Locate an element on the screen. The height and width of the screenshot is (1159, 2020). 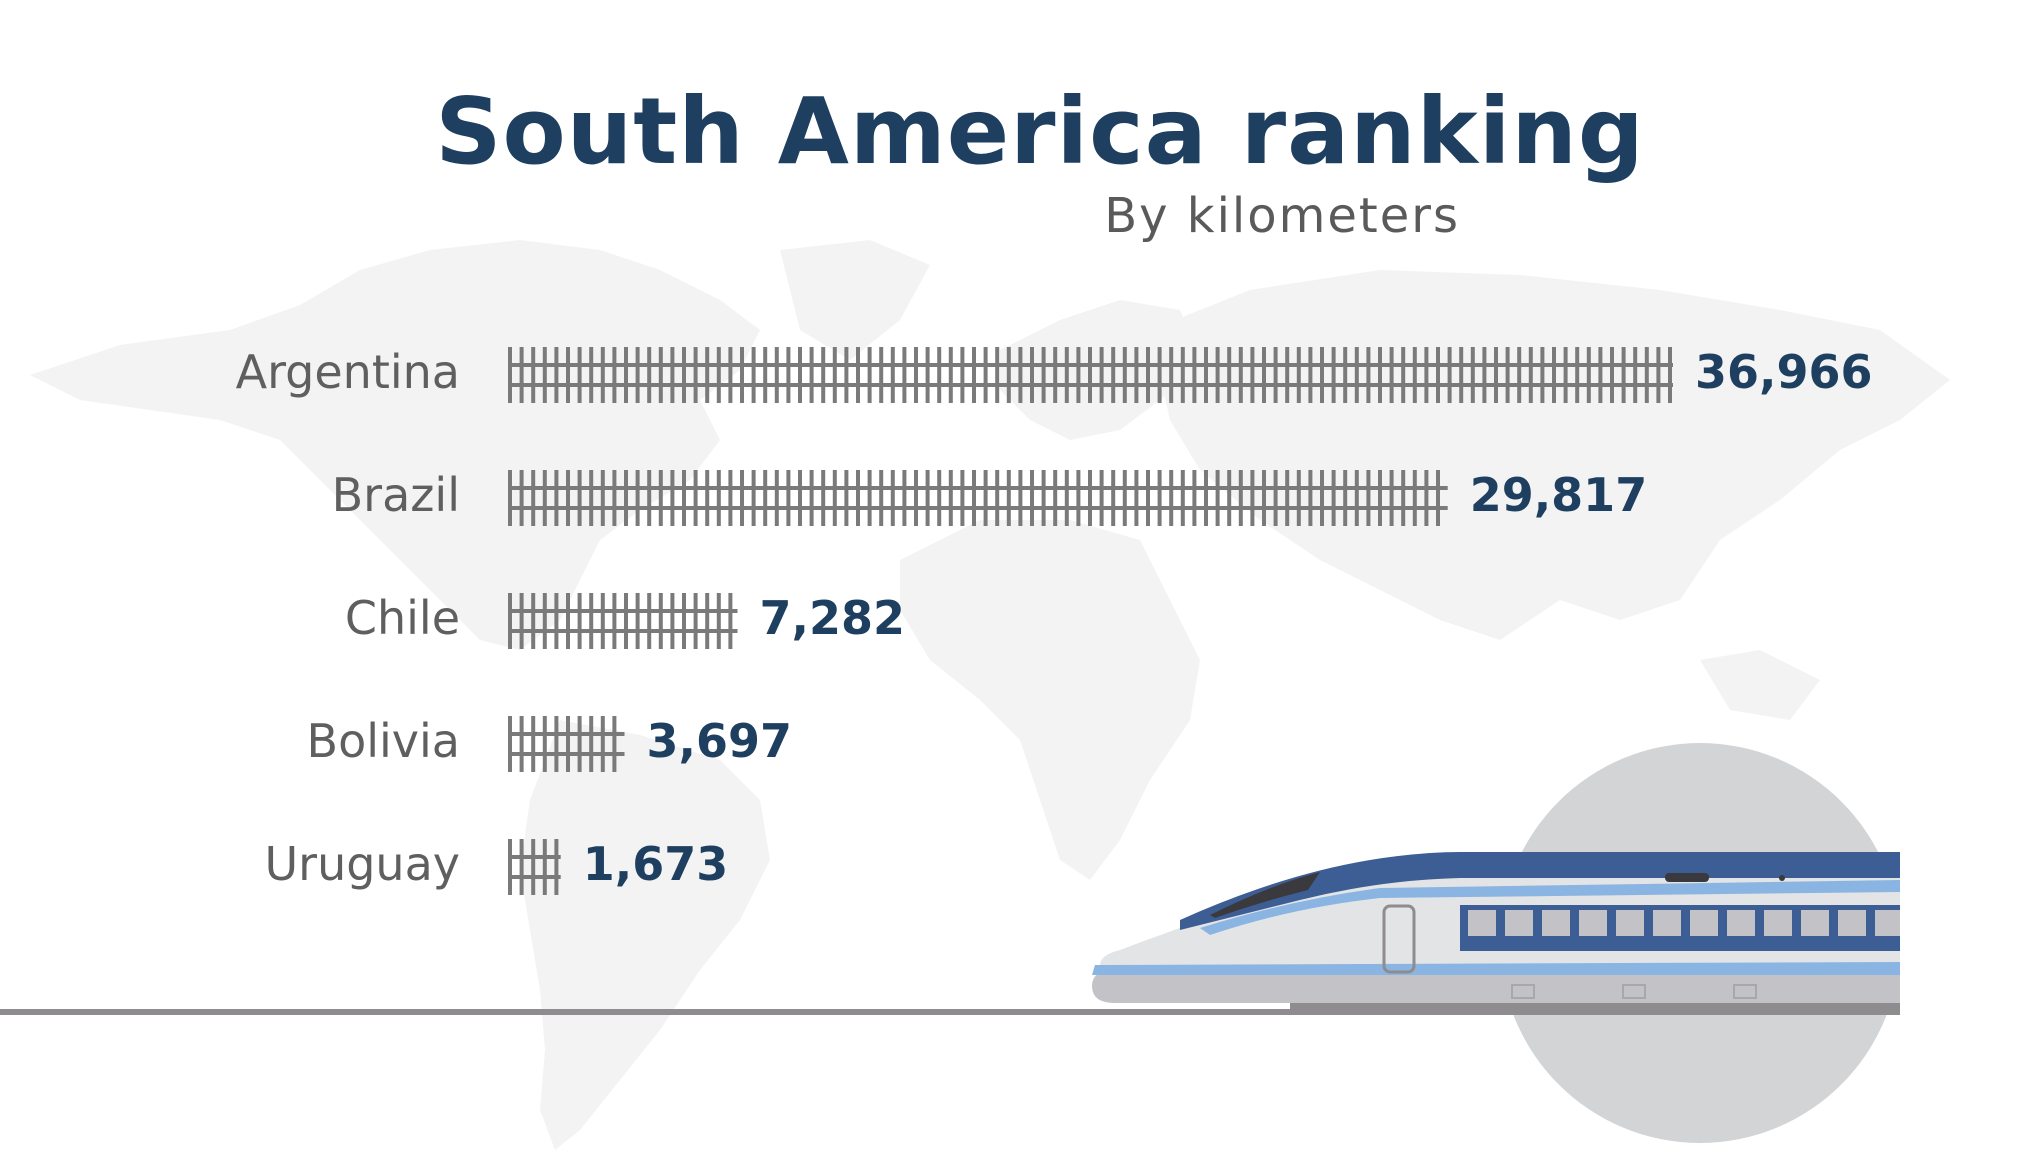
value-label: 7,282 is located at coordinates (832, 618).